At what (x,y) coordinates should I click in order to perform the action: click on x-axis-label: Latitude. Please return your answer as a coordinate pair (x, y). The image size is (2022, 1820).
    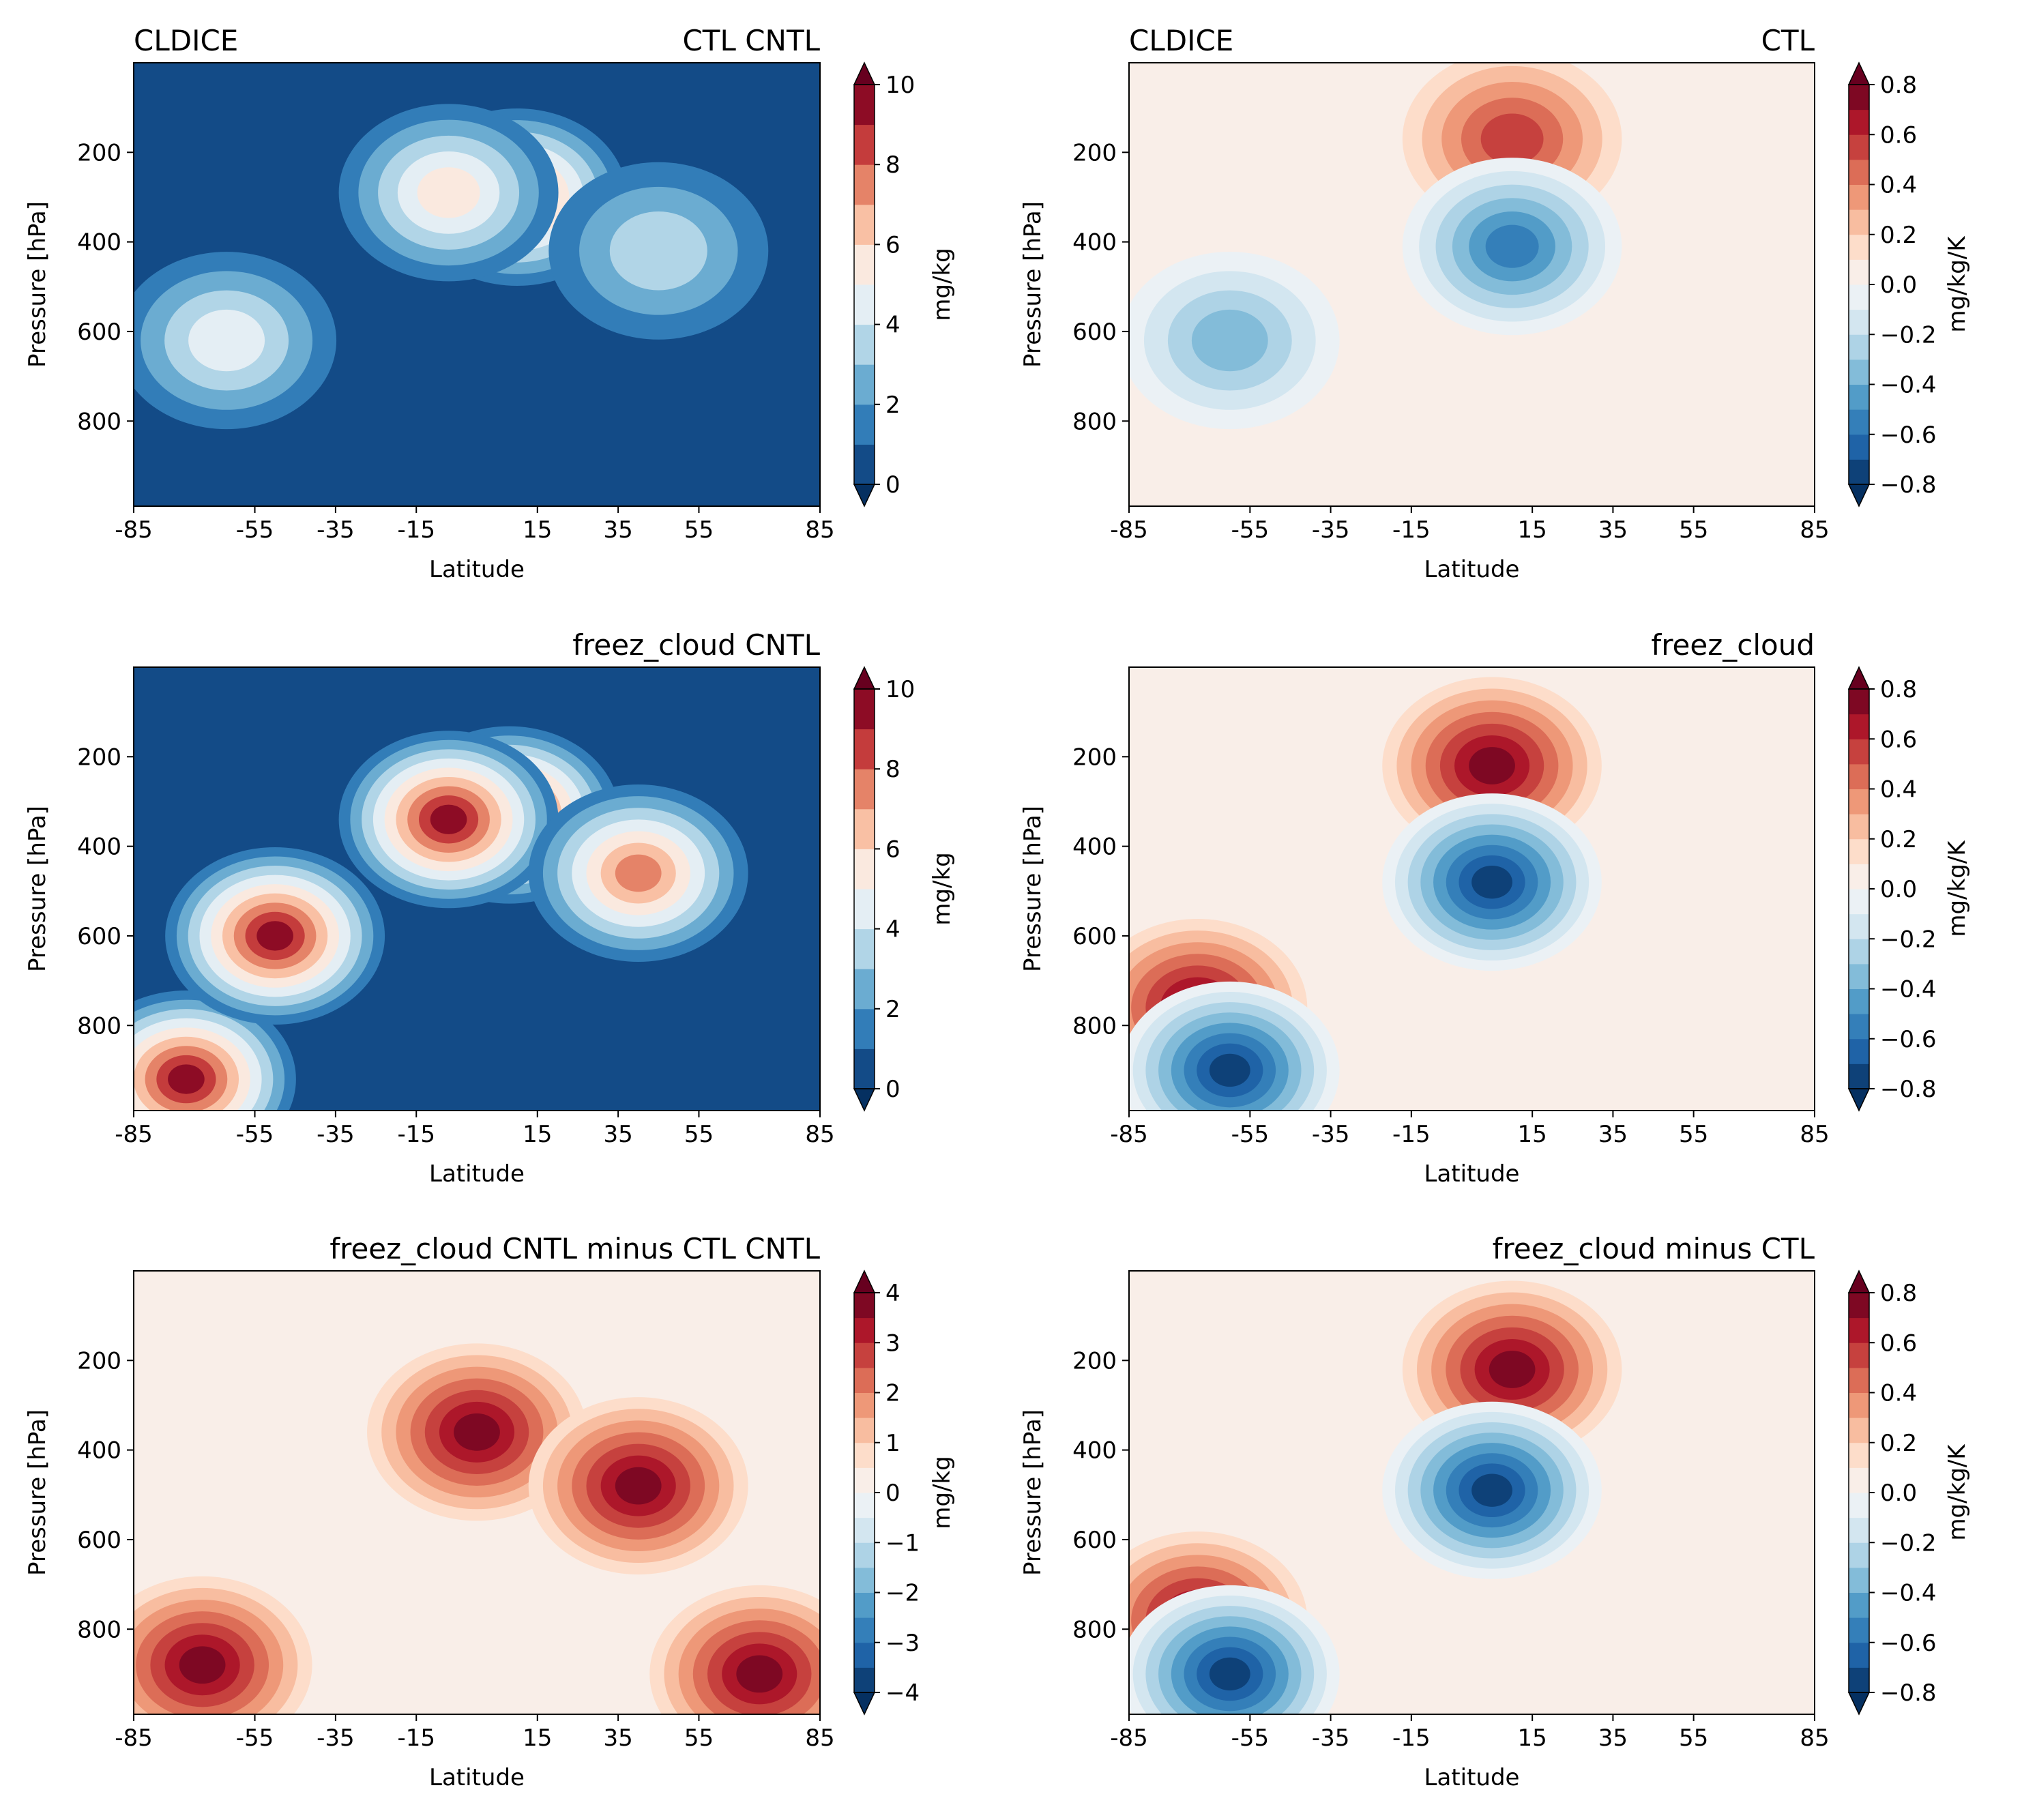
    Looking at the image, I should click on (477, 569).